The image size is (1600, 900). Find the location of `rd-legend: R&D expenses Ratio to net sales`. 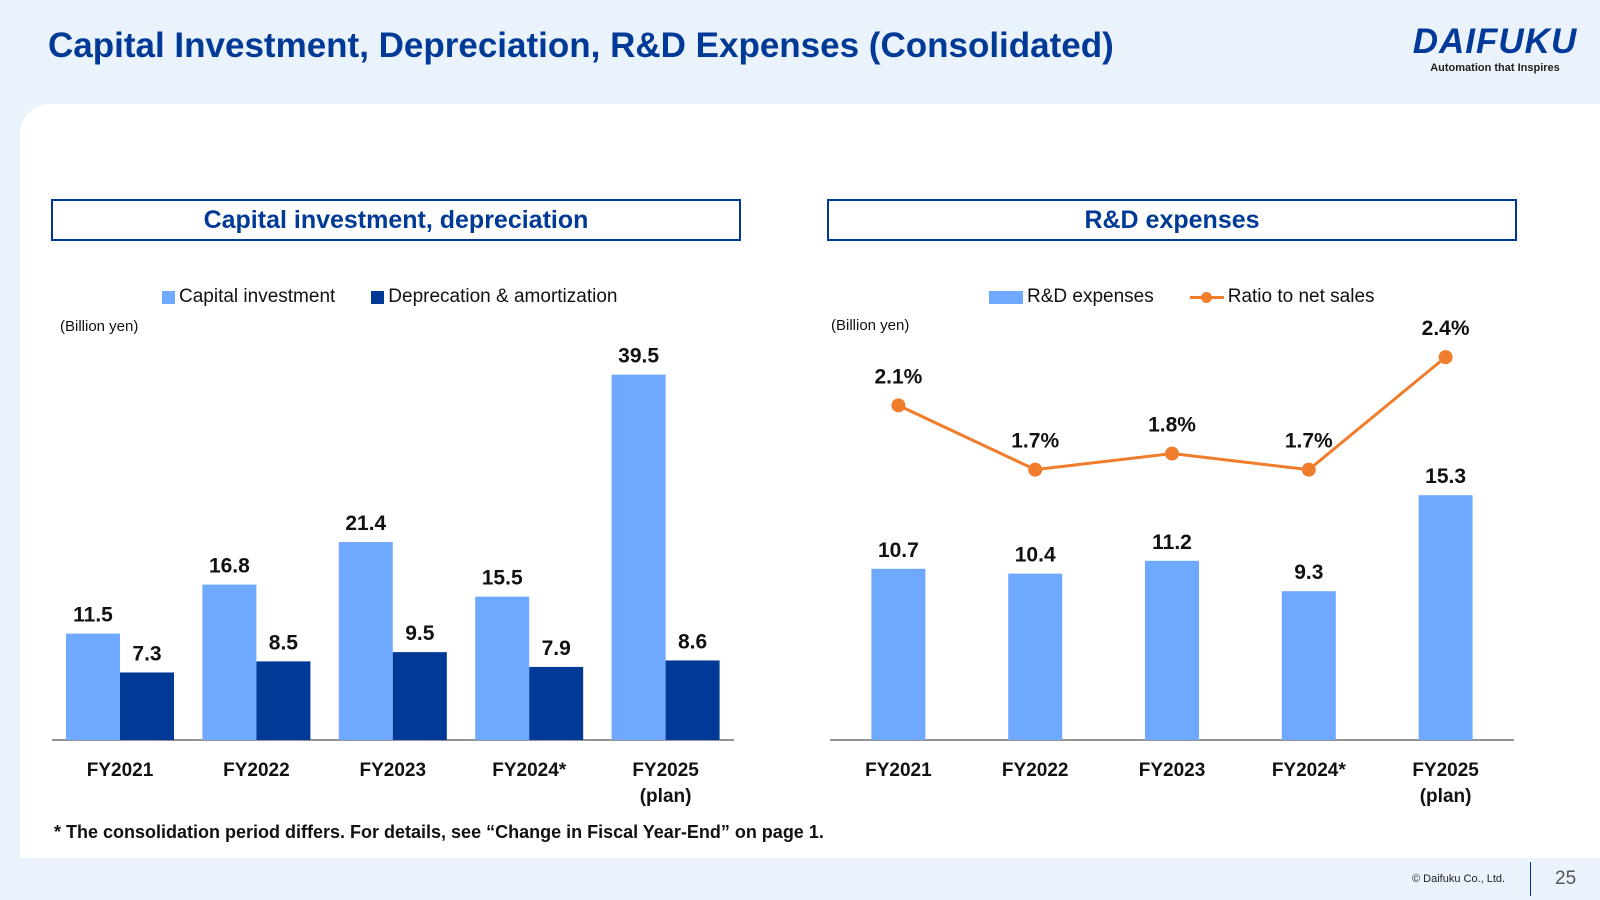

rd-legend: R&D expenses Ratio to net sales is located at coordinates (1200, 297).